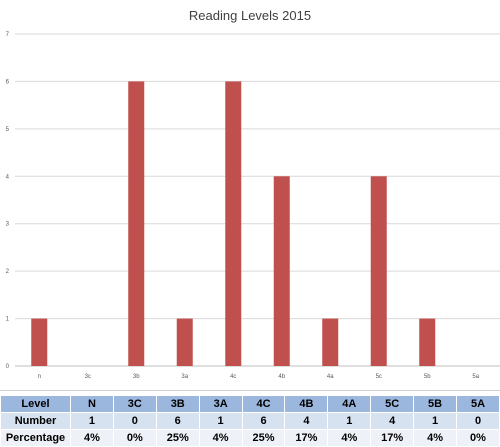 The width and height of the screenshot is (500, 447). Describe the element at coordinates (8, 225) in the screenshot. I see `y-tick-label: 3` at that location.